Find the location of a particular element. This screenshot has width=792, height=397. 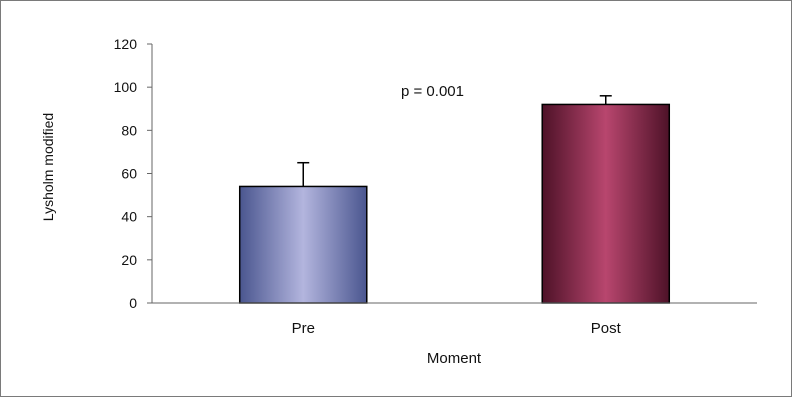

y-tick-label: 40 is located at coordinates (129, 217).